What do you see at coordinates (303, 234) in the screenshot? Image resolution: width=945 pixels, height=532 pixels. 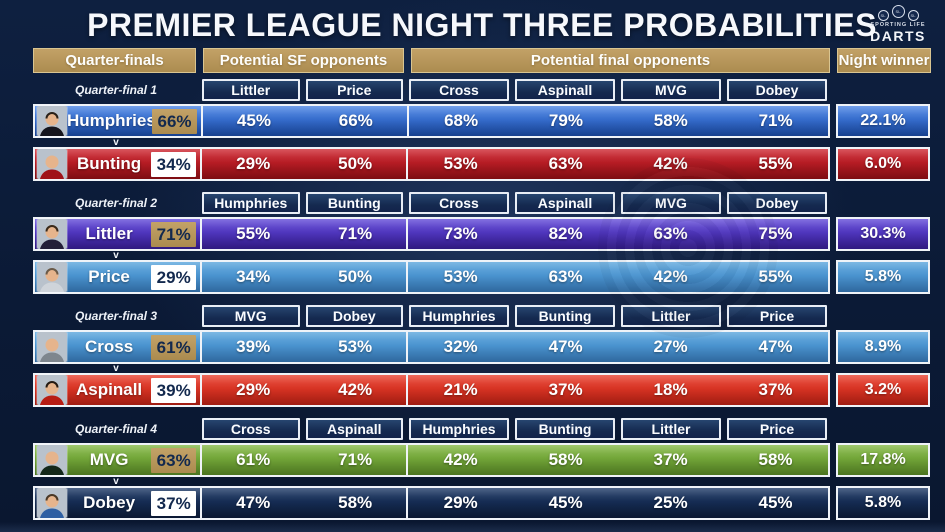 I see `sf-probability-cells: 55% 71%` at bounding box center [303, 234].